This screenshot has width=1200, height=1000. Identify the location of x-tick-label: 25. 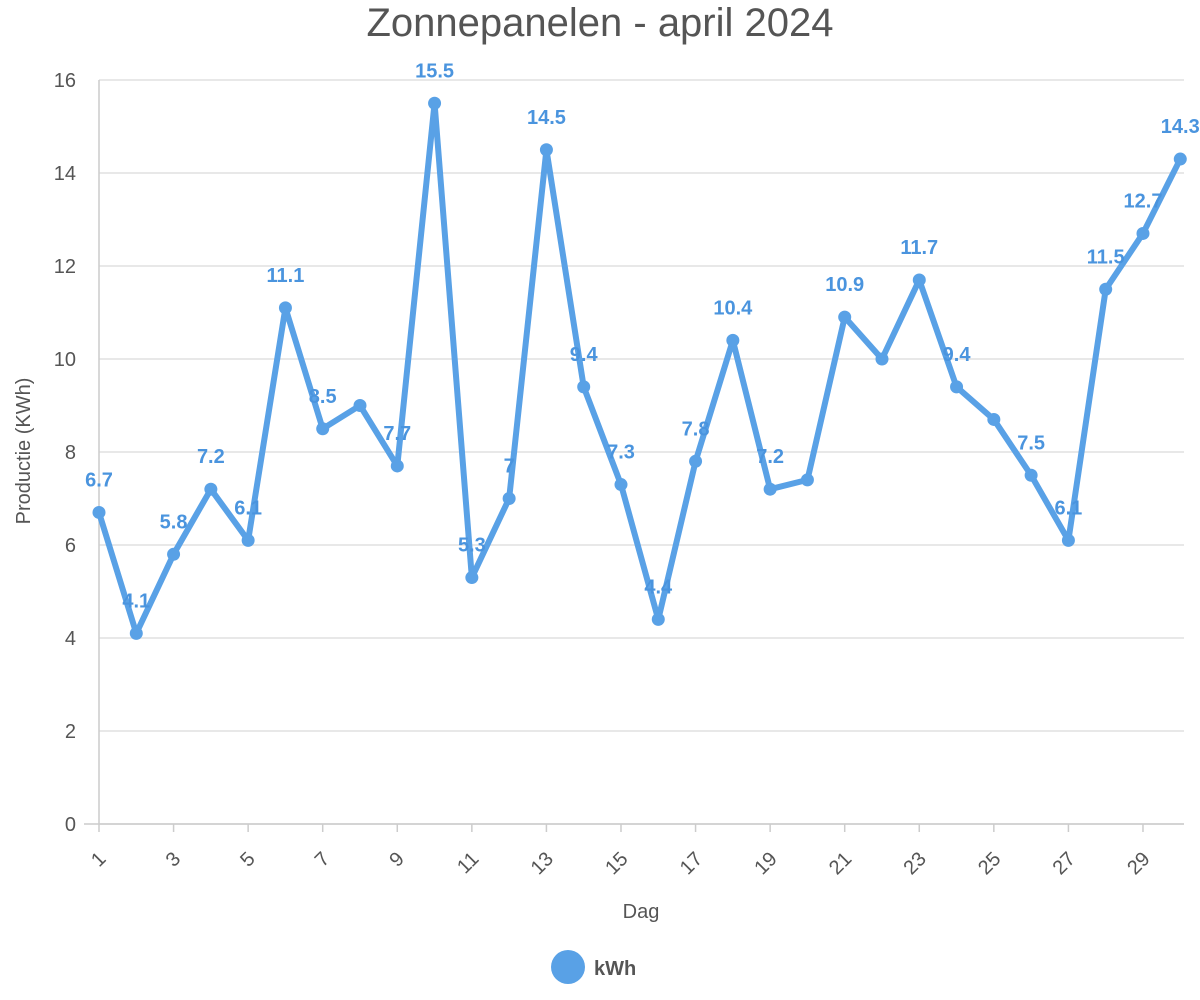
(989, 863).